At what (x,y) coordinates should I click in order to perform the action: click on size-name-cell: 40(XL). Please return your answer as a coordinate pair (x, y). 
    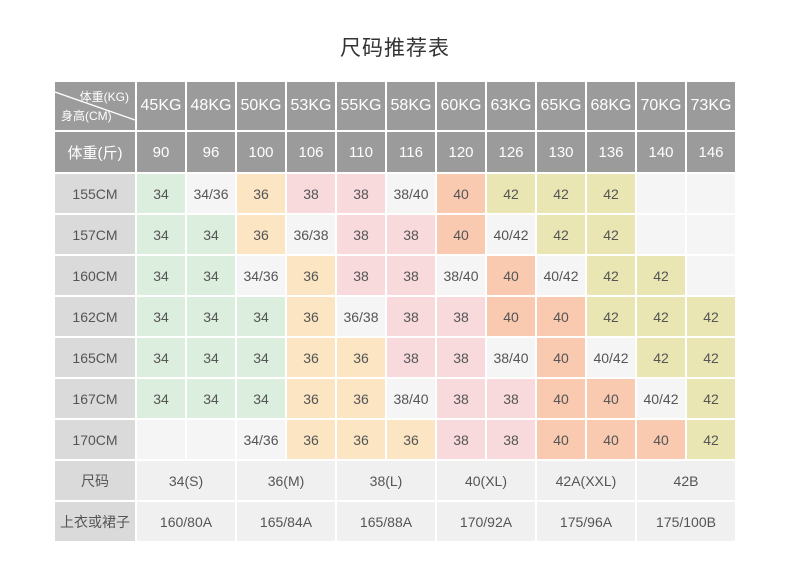
    Looking at the image, I should click on (486, 480).